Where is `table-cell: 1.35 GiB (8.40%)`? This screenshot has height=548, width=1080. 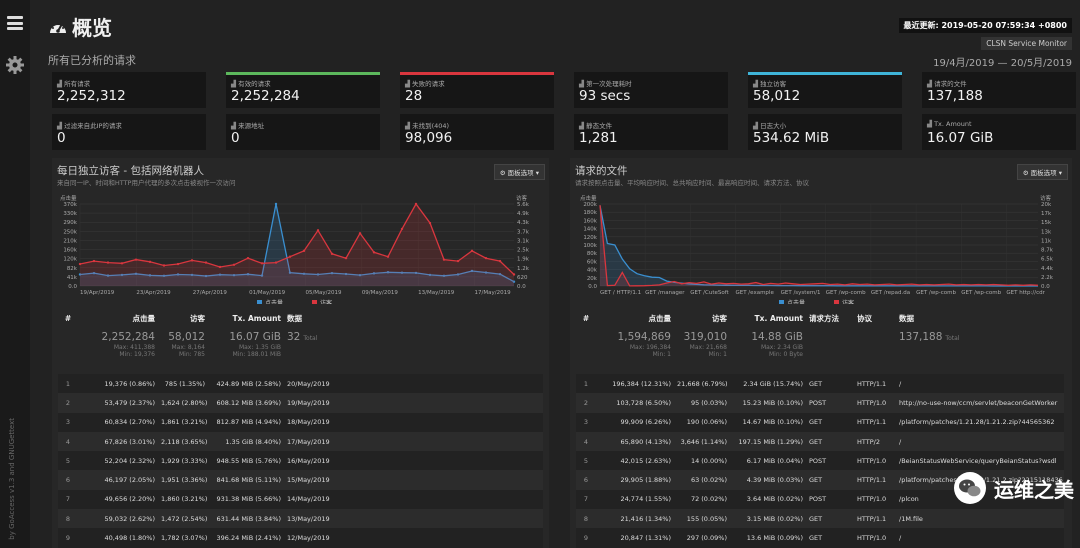 table-cell: 1.35 GiB (8.40%) is located at coordinates (246, 441).